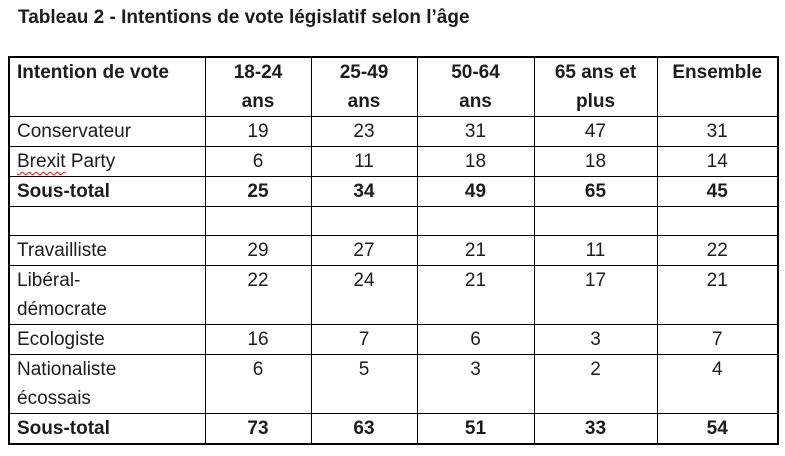  I want to click on table-cell: 23, so click(364, 131).